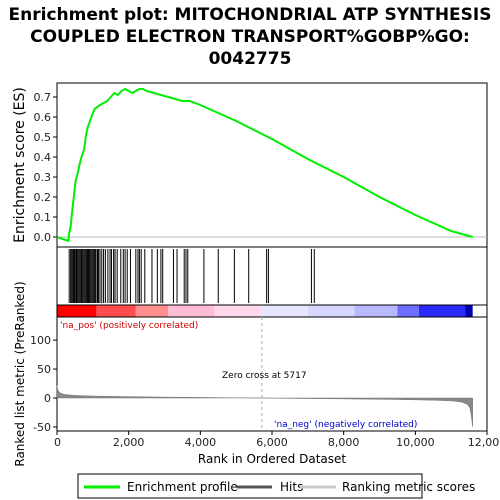  I want to click on x-tick-label: 10,000, so click(415, 442).